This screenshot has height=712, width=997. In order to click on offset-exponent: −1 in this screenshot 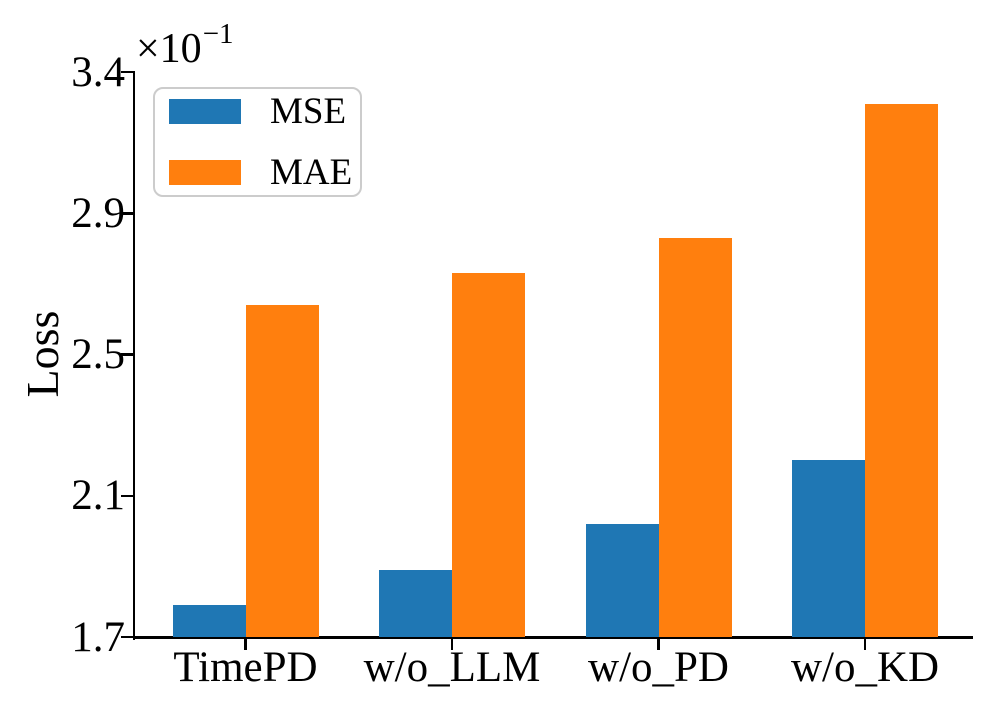, I will do `click(218, 34)`.